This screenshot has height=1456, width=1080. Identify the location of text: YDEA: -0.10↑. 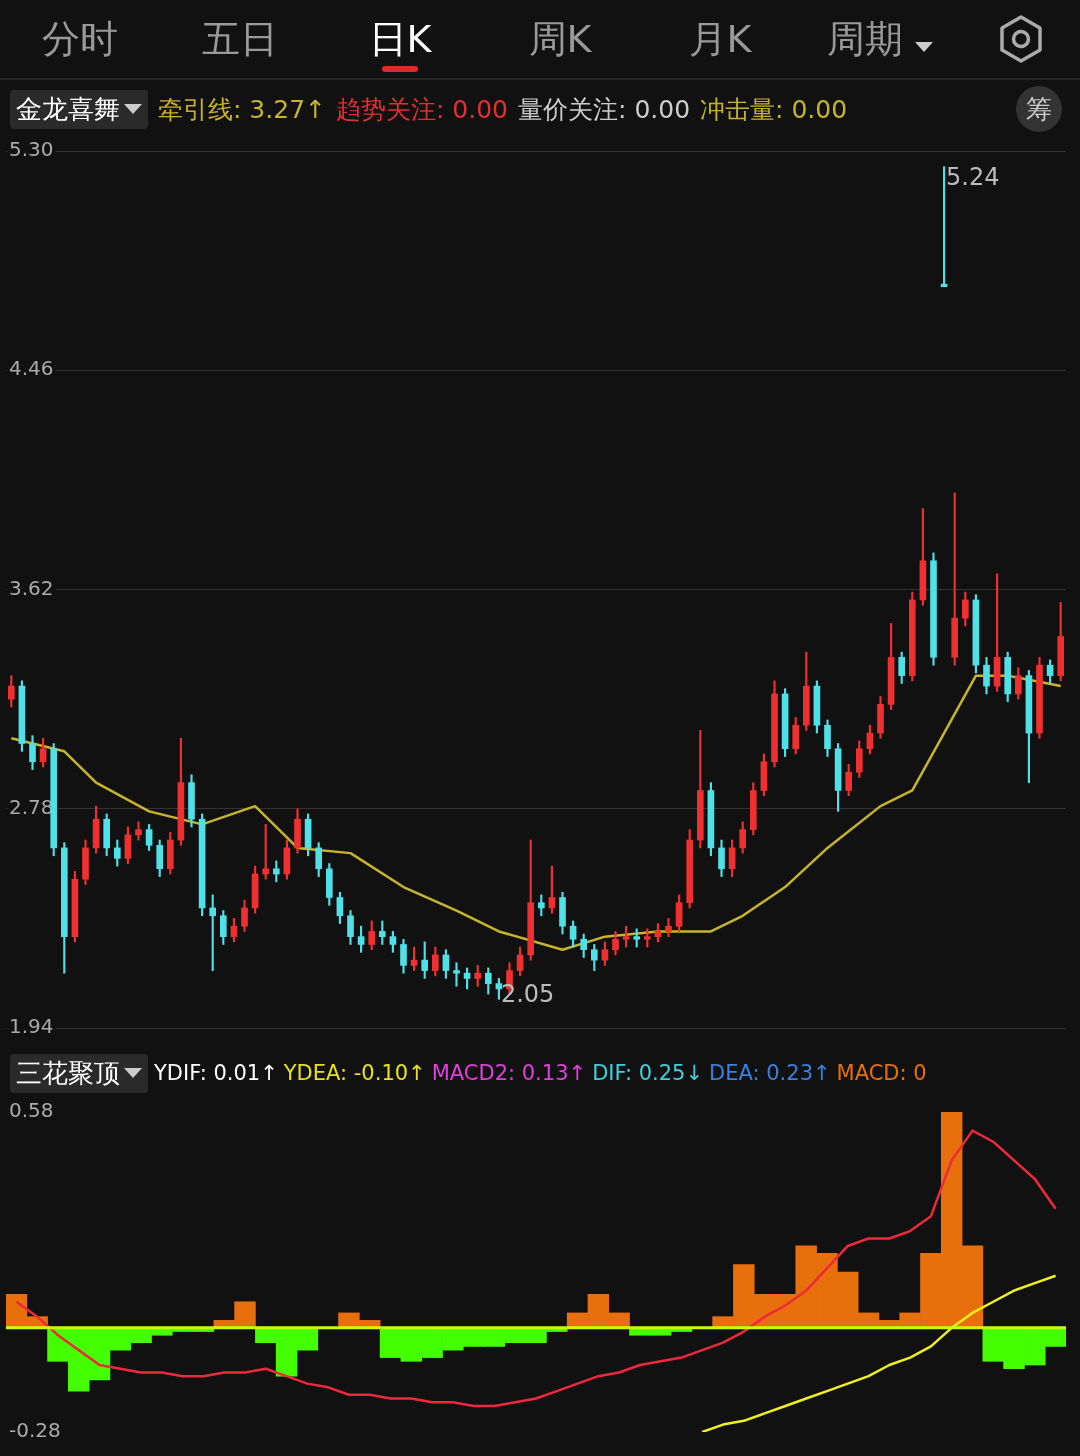
(354, 1073).